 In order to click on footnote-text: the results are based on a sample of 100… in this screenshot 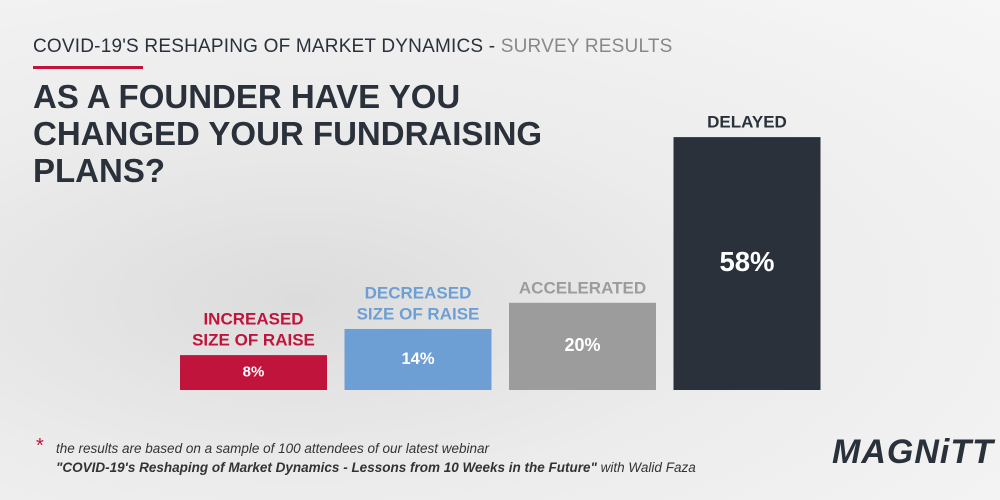, I will do `click(273, 448)`.